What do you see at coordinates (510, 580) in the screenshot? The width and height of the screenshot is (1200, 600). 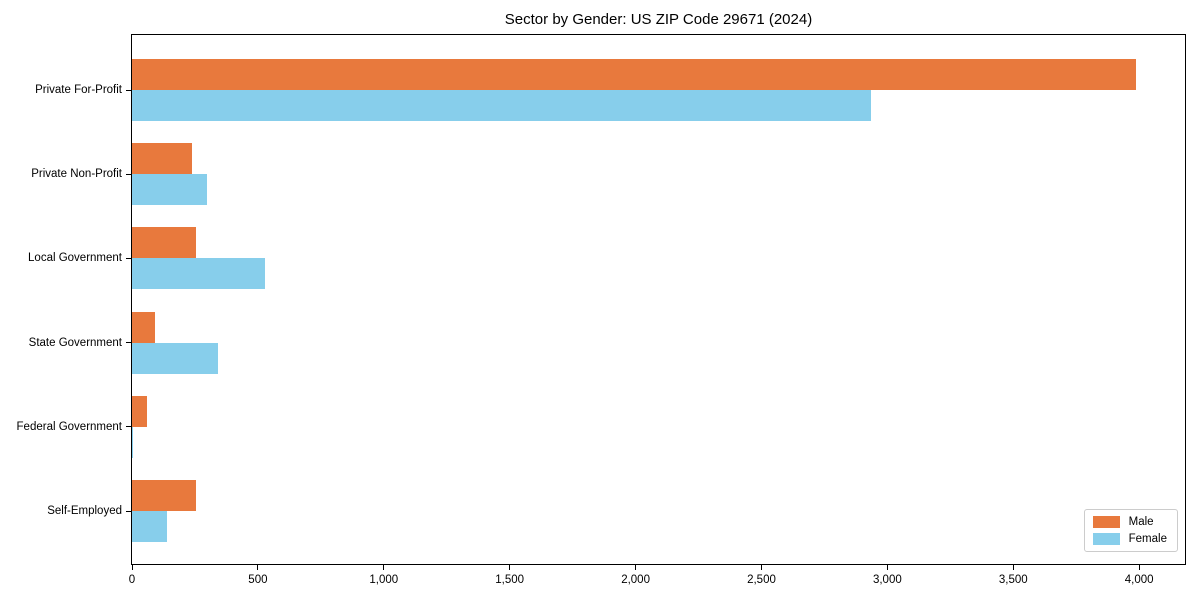 I see `x-tick-label-1500: 1,500` at bounding box center [510, 580].